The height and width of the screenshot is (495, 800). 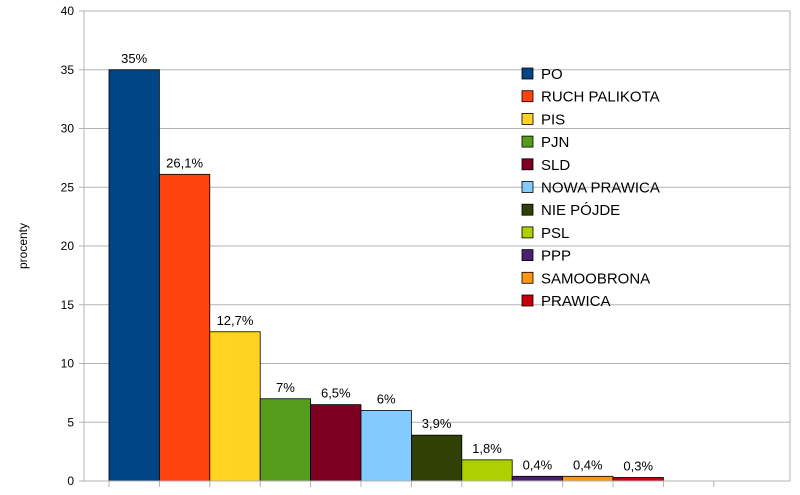 What do you see at coordinates (555, 165) in the screenshot?
I see `legend-label: SLD` at bounding box center [555, 165].